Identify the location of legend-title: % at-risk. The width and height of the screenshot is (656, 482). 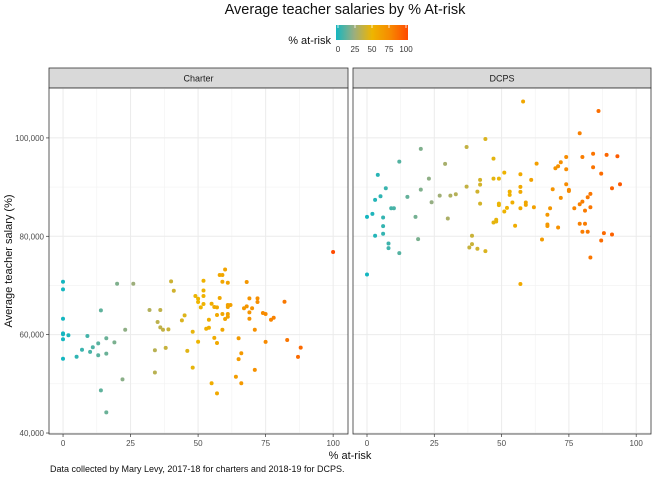
(309, 41).